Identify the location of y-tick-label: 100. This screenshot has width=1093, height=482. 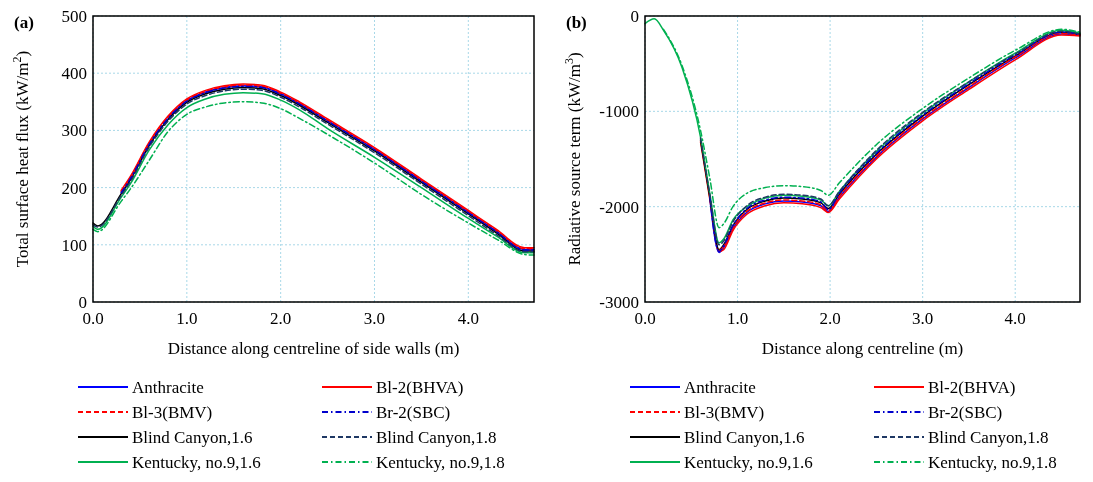
(74, 245).